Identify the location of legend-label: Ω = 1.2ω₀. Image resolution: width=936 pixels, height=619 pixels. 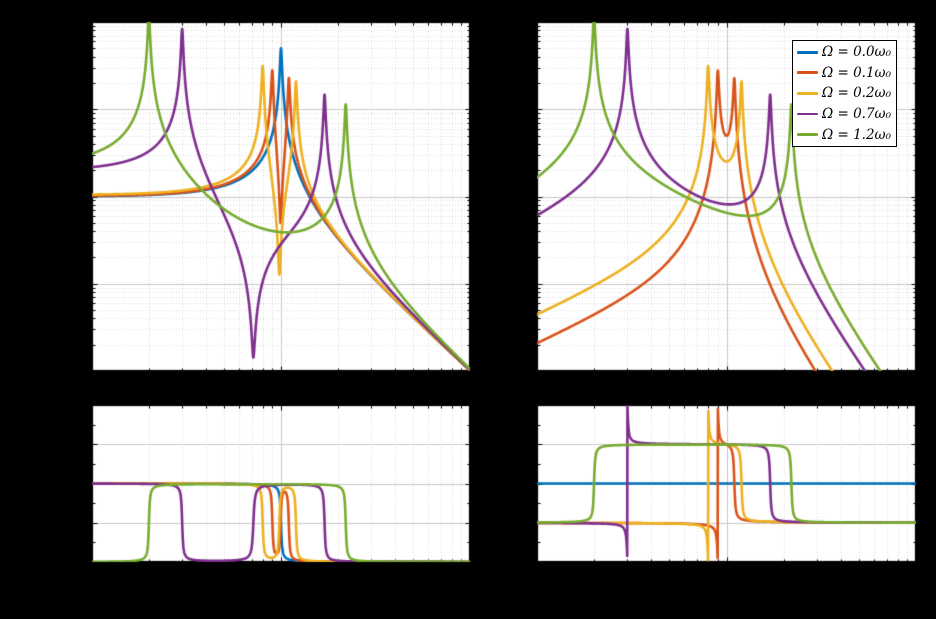
(856, 134).